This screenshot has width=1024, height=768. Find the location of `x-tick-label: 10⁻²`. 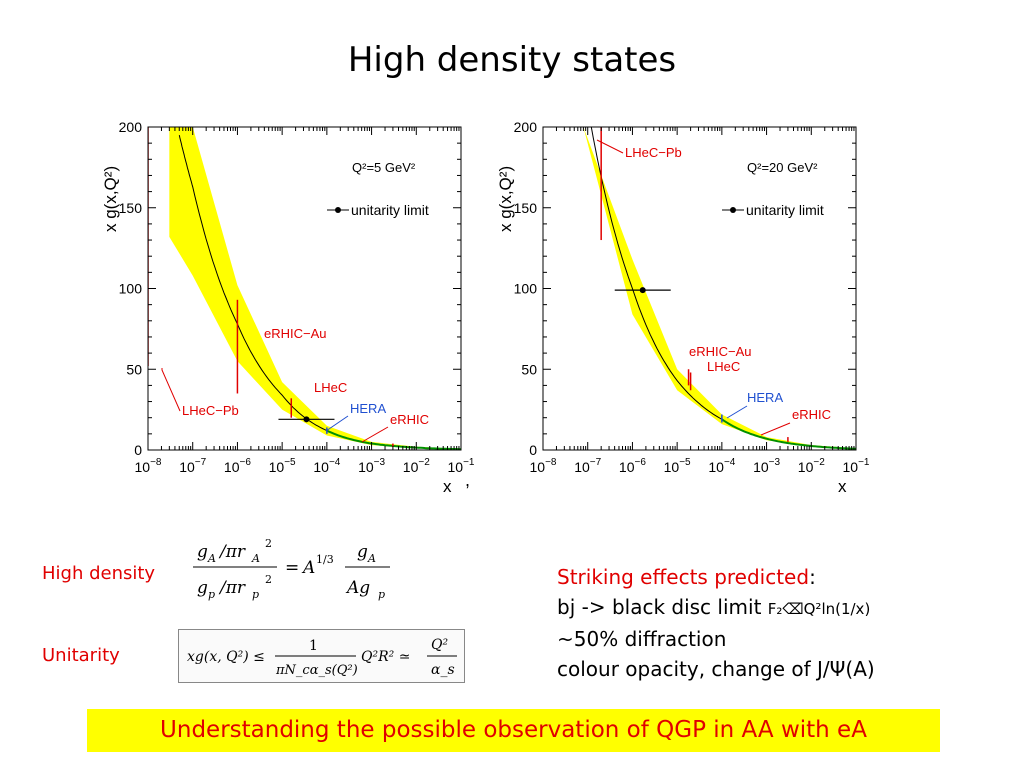

x-tick-label: 10⁻² is located at coordinates (416, 466).